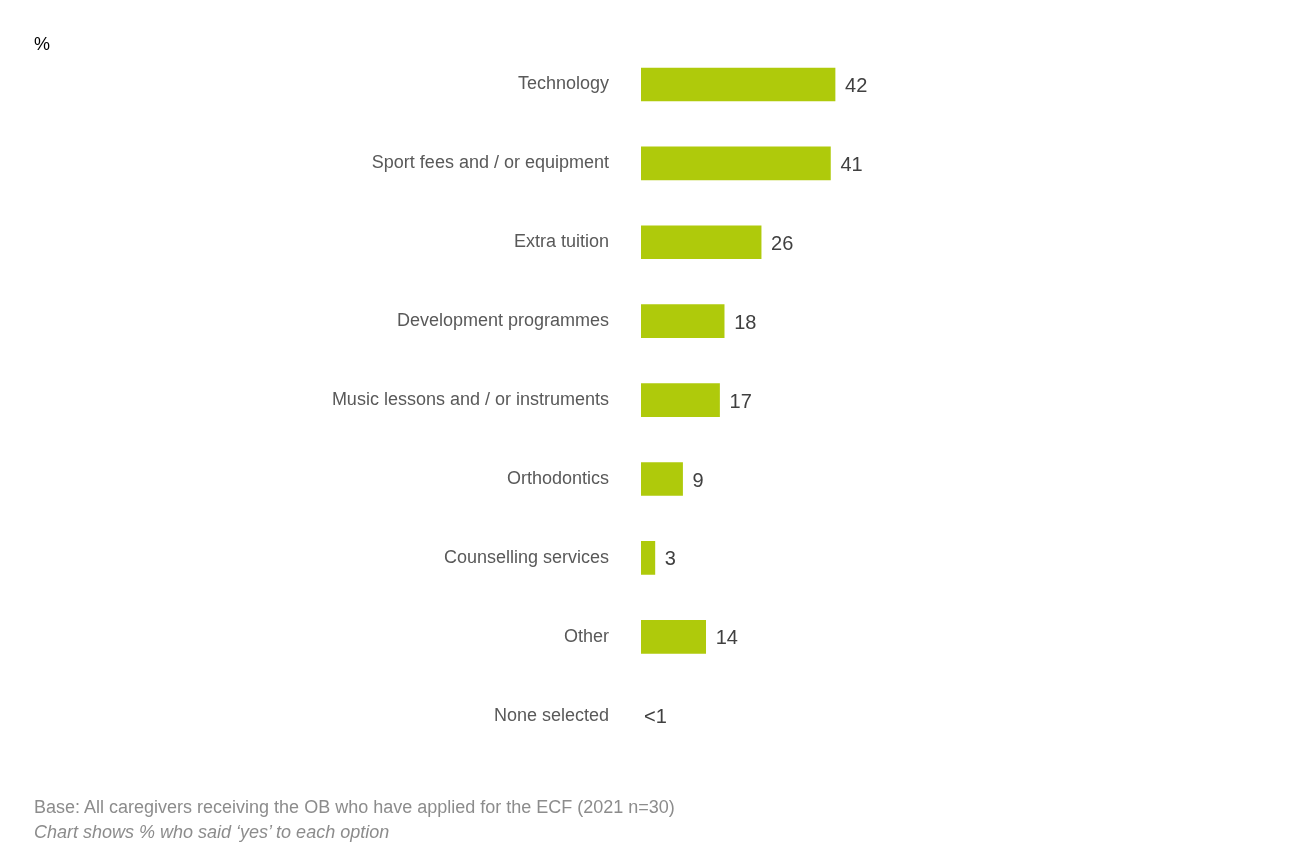 Image resolution: width=1291 pixels, height=858 pixels. What do you see at coordinates (698, 479) in the screenshot?
I see `data-label: 9` at bounding box center [698, 479].